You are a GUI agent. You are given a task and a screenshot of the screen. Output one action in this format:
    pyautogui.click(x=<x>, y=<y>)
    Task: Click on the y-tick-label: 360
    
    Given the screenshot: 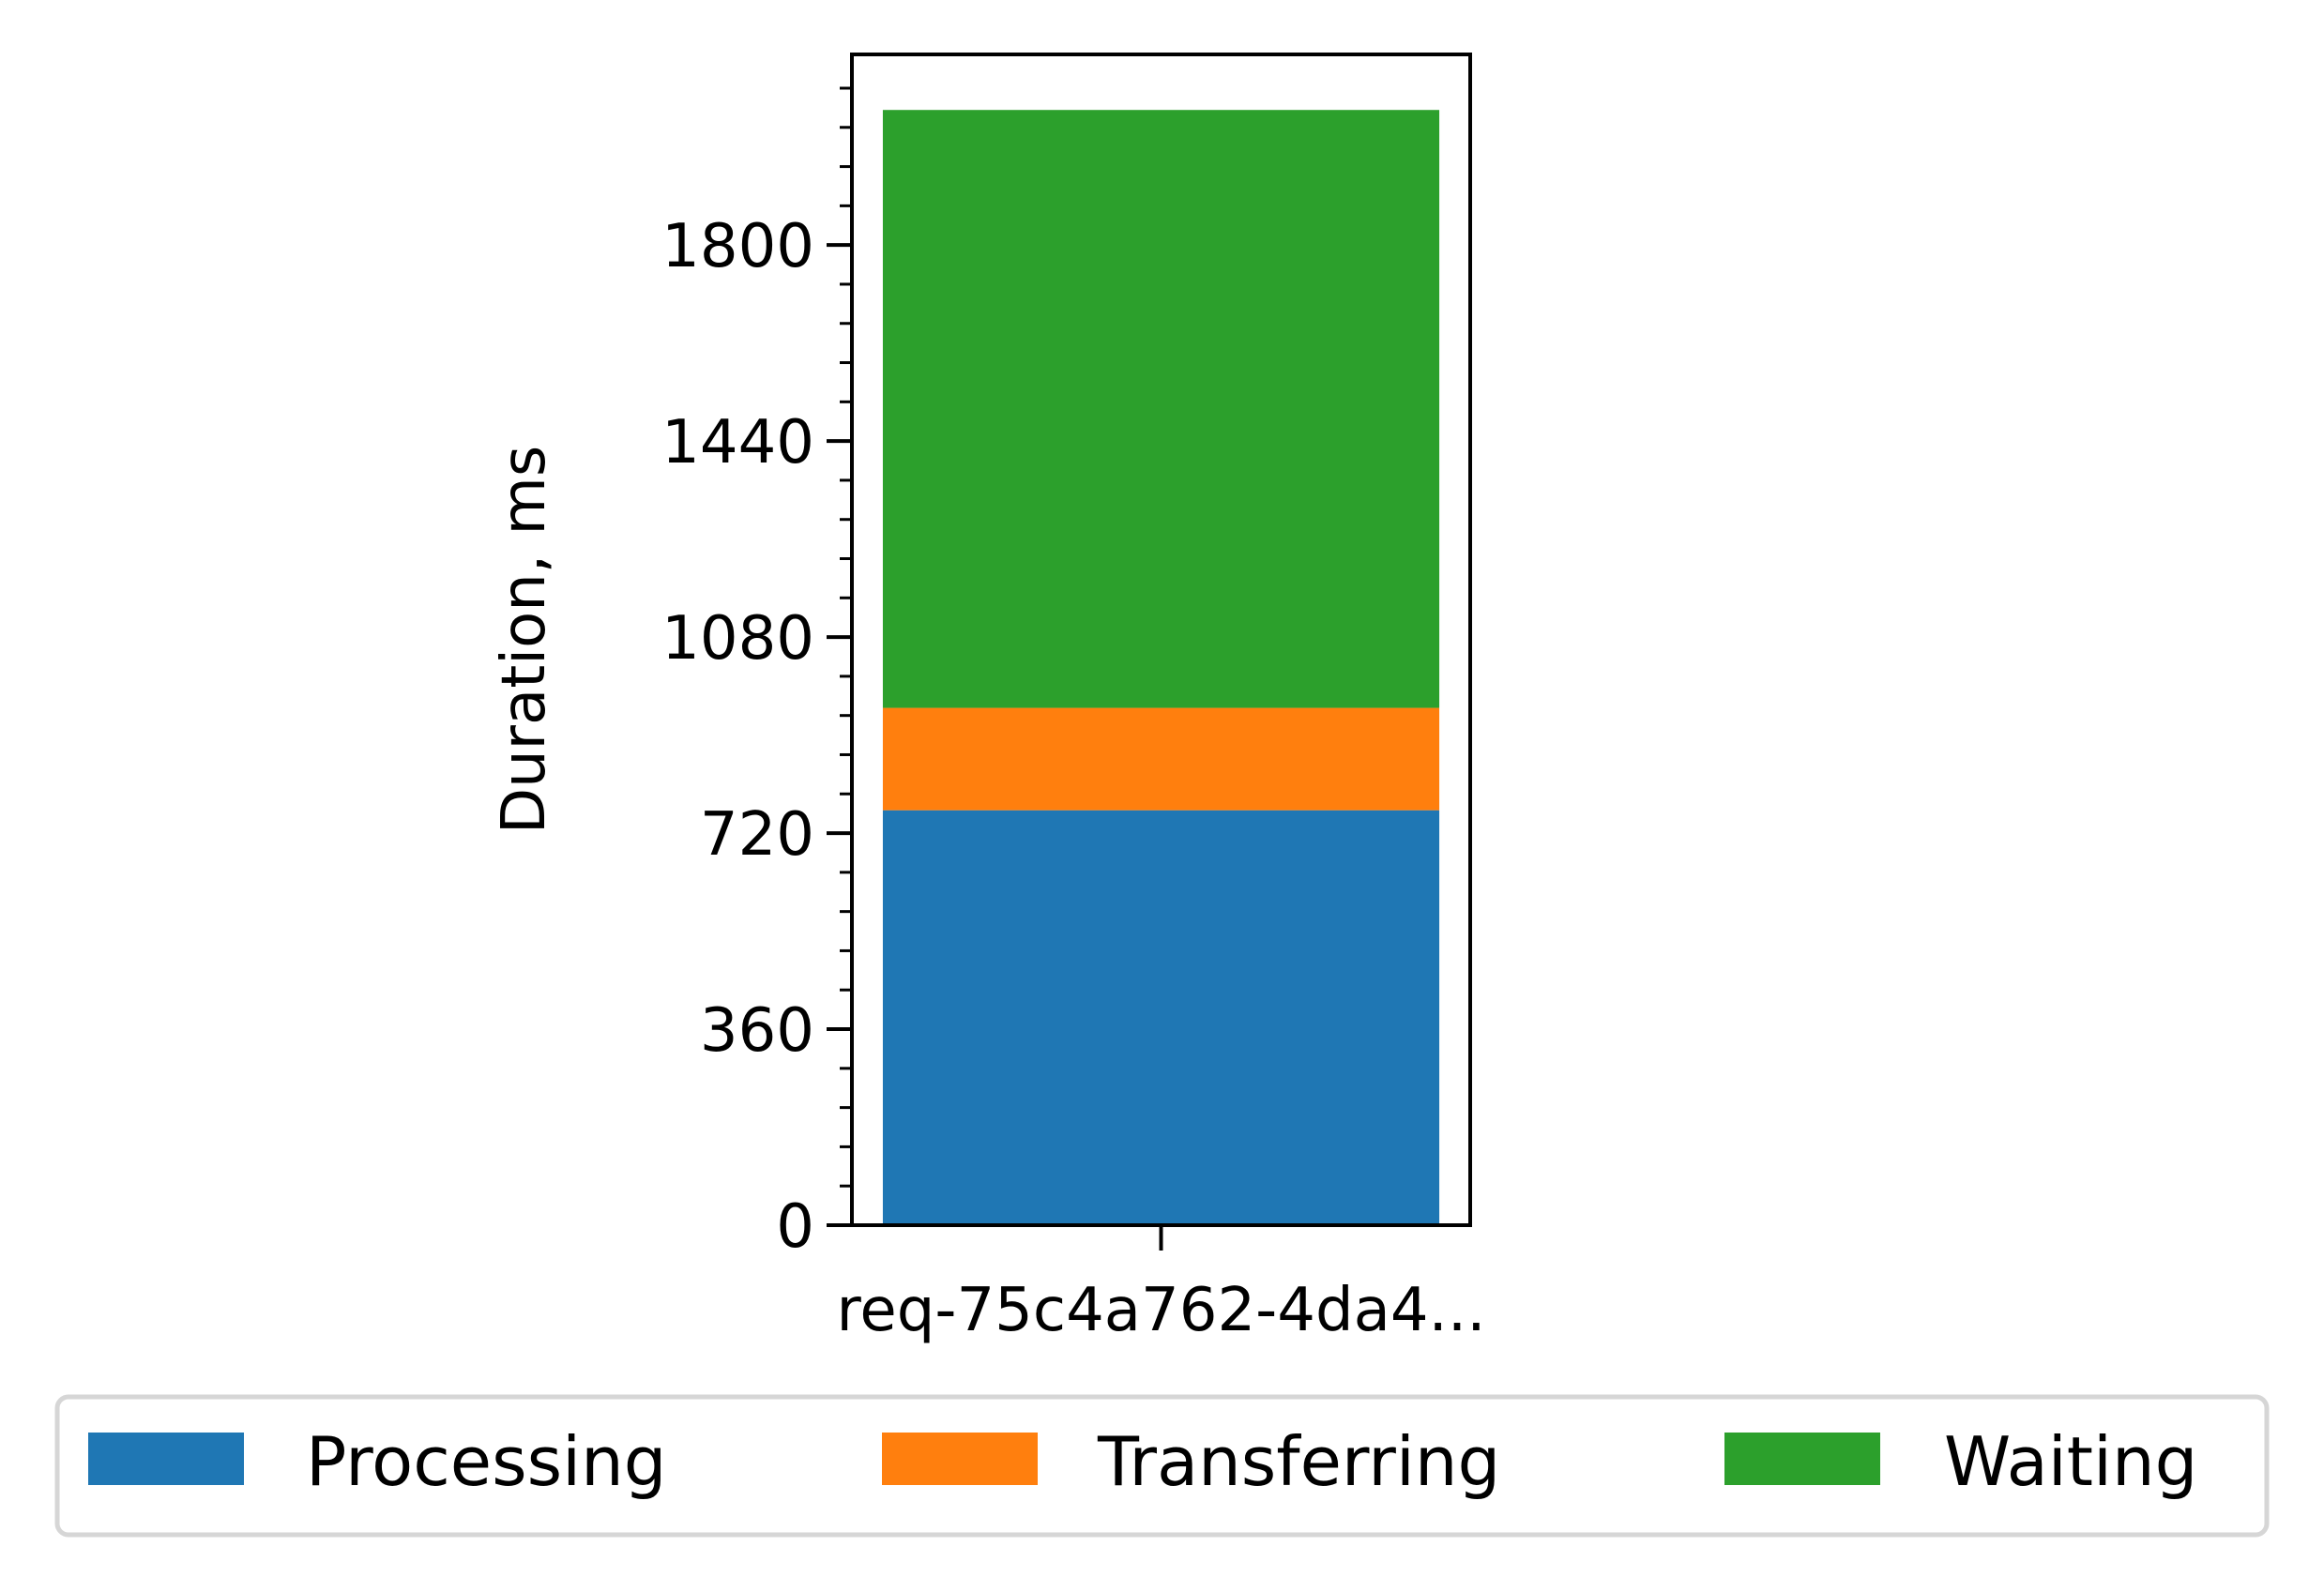 What is the action you would take?
    pyautogui.click(x=757, y=1031)
    